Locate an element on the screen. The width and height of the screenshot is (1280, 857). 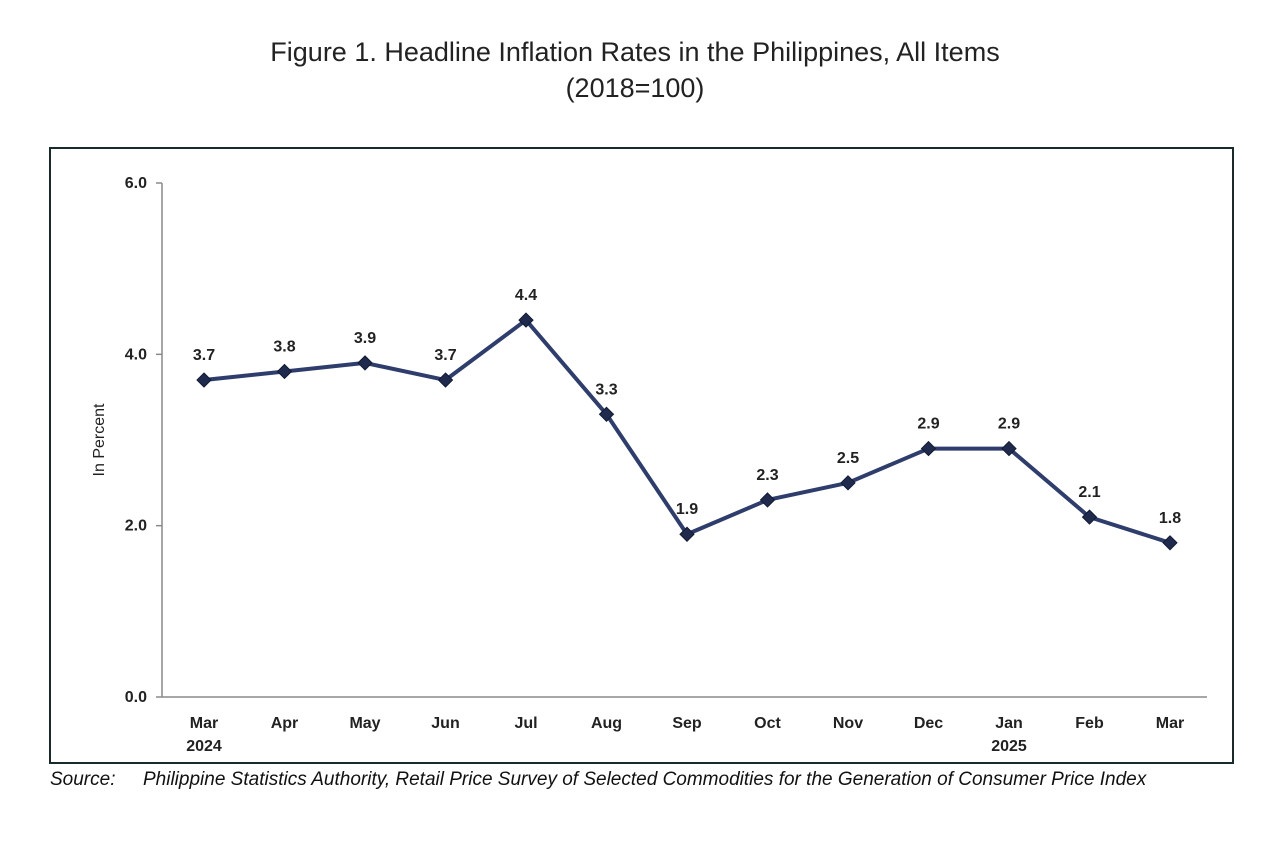
y-tick-label: 2.0 is located at coordinates (136, 526).